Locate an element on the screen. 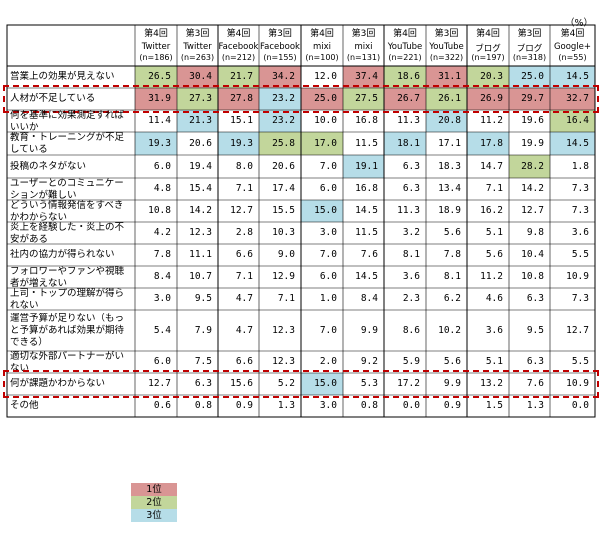  table-cell: 10.0 is located at coordinates (325, 120).